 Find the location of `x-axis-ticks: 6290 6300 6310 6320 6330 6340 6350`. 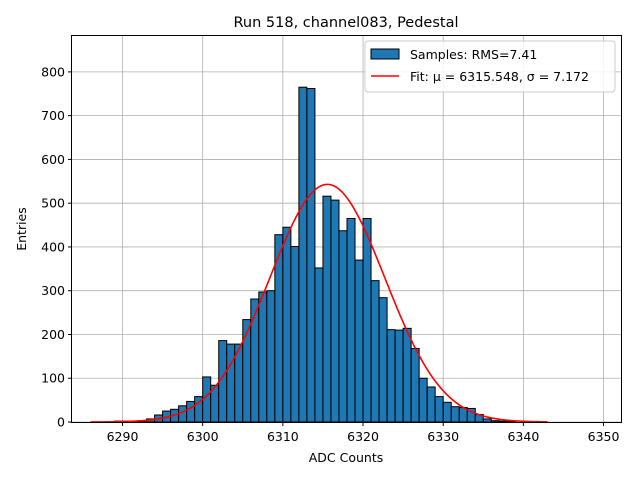

x-axis-ticks: 6290 6300 6310 6320 6330 6340 6350 is located at coordinates (363, 433).